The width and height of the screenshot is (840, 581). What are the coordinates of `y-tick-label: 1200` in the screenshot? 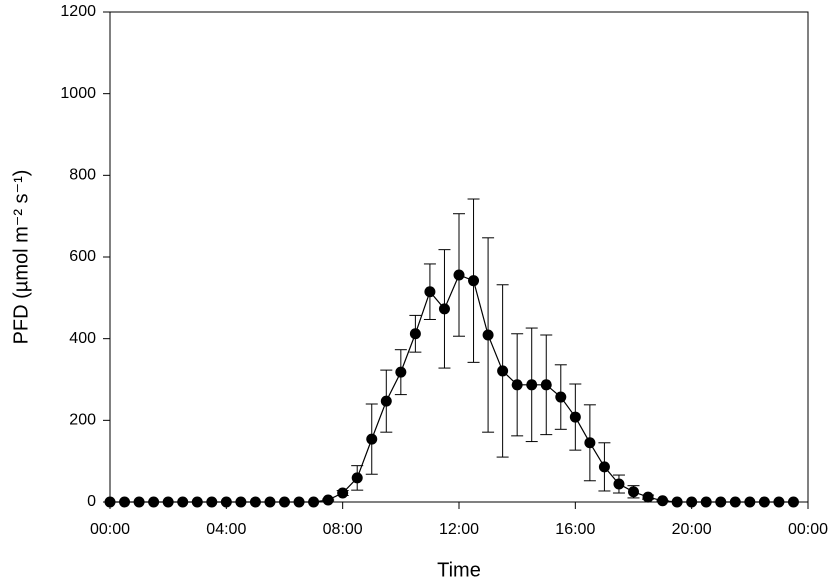 It's located at (78, 11).